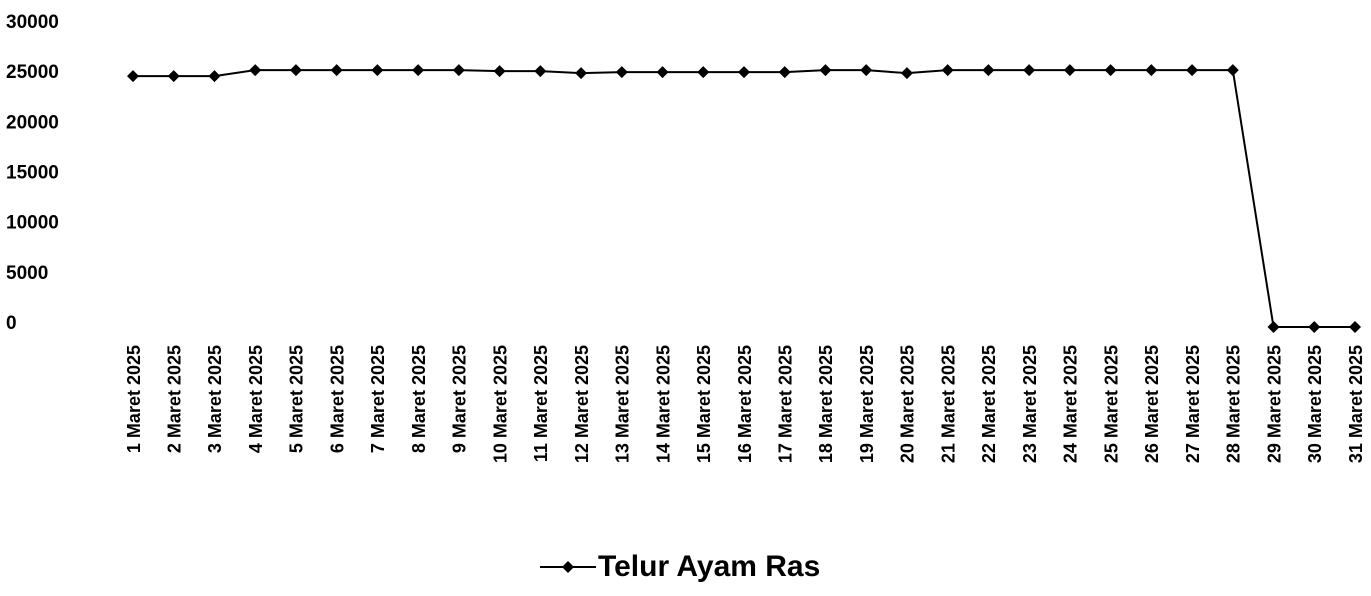  Describe the element at coordinates (582, 404) in the screenshot. I see `x-tick-label: 12 Maret 2025` at that location.